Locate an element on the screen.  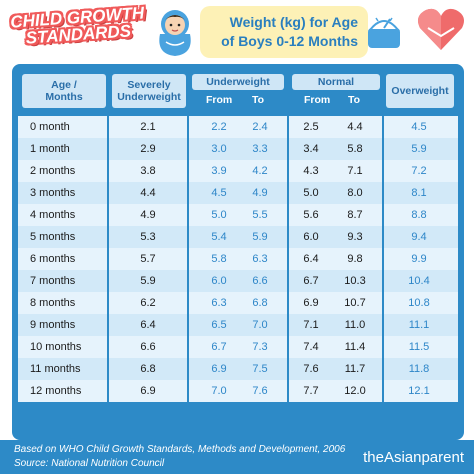
cell-ov: 9.9 is located at coordinates (419, 259).